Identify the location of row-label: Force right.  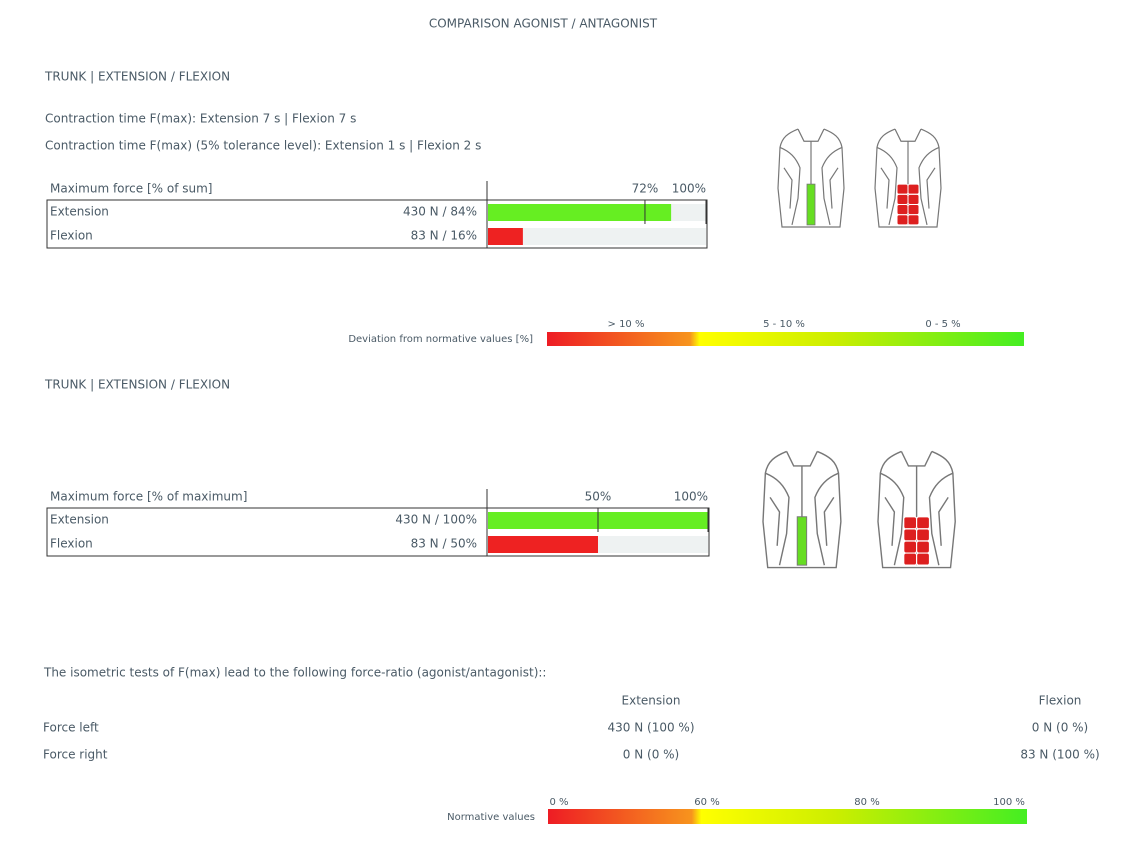
(75, 755).